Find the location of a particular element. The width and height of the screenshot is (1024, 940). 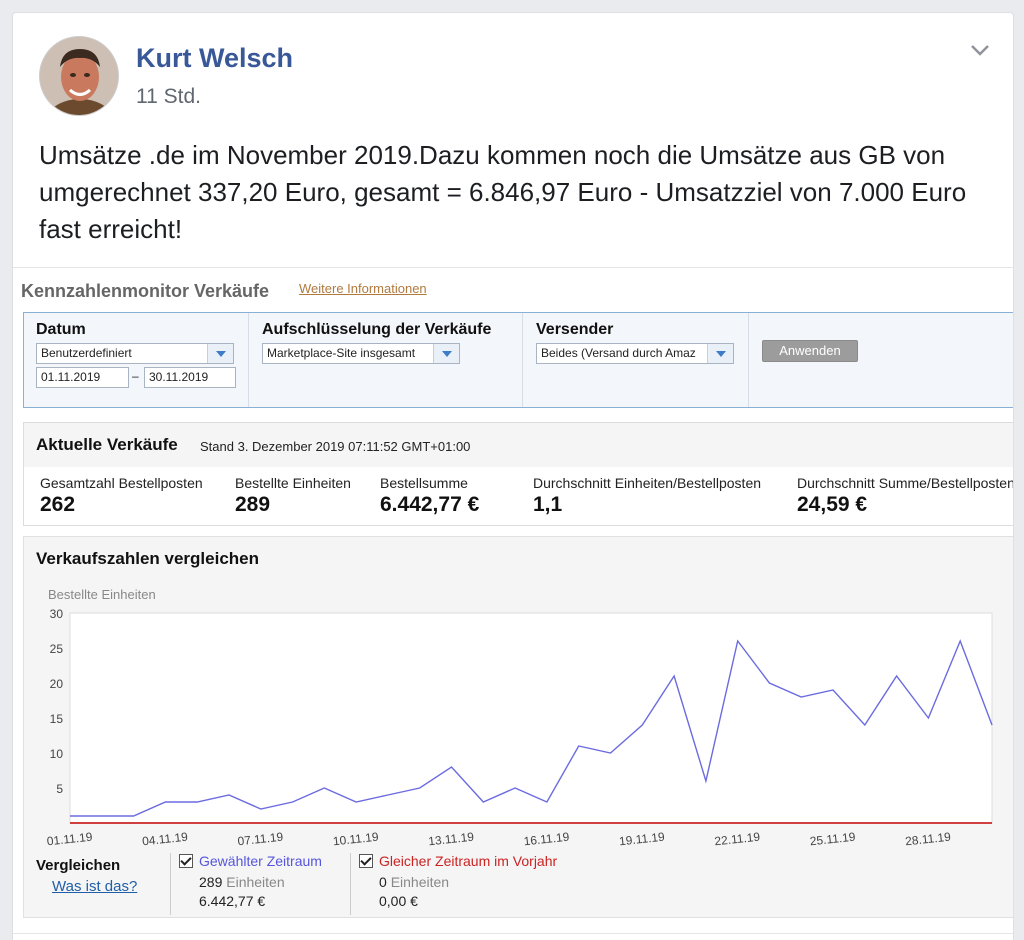

compare-title: Verkaufszahlen vergleichen is located at coordinates (147, 558).